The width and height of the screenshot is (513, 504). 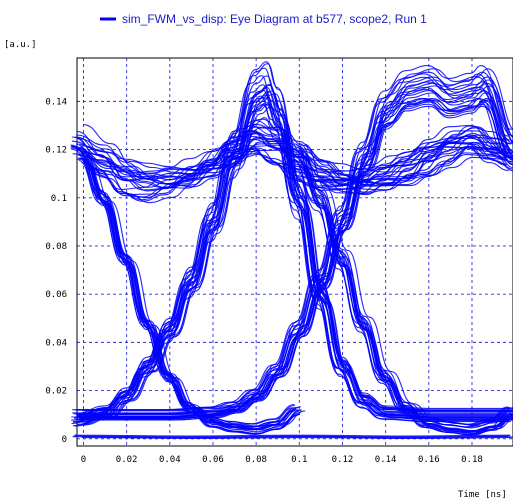 What do you see at coordinates (56, 102) in the screenshot?
I see `y-tick-label: 0.14` at bounding box center [56, 102].